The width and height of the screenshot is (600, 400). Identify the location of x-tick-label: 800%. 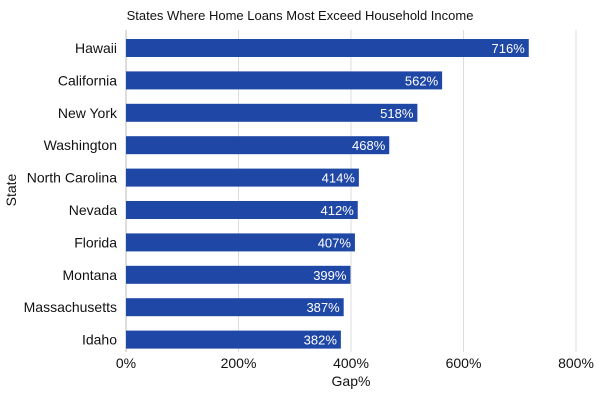
(576, 363).